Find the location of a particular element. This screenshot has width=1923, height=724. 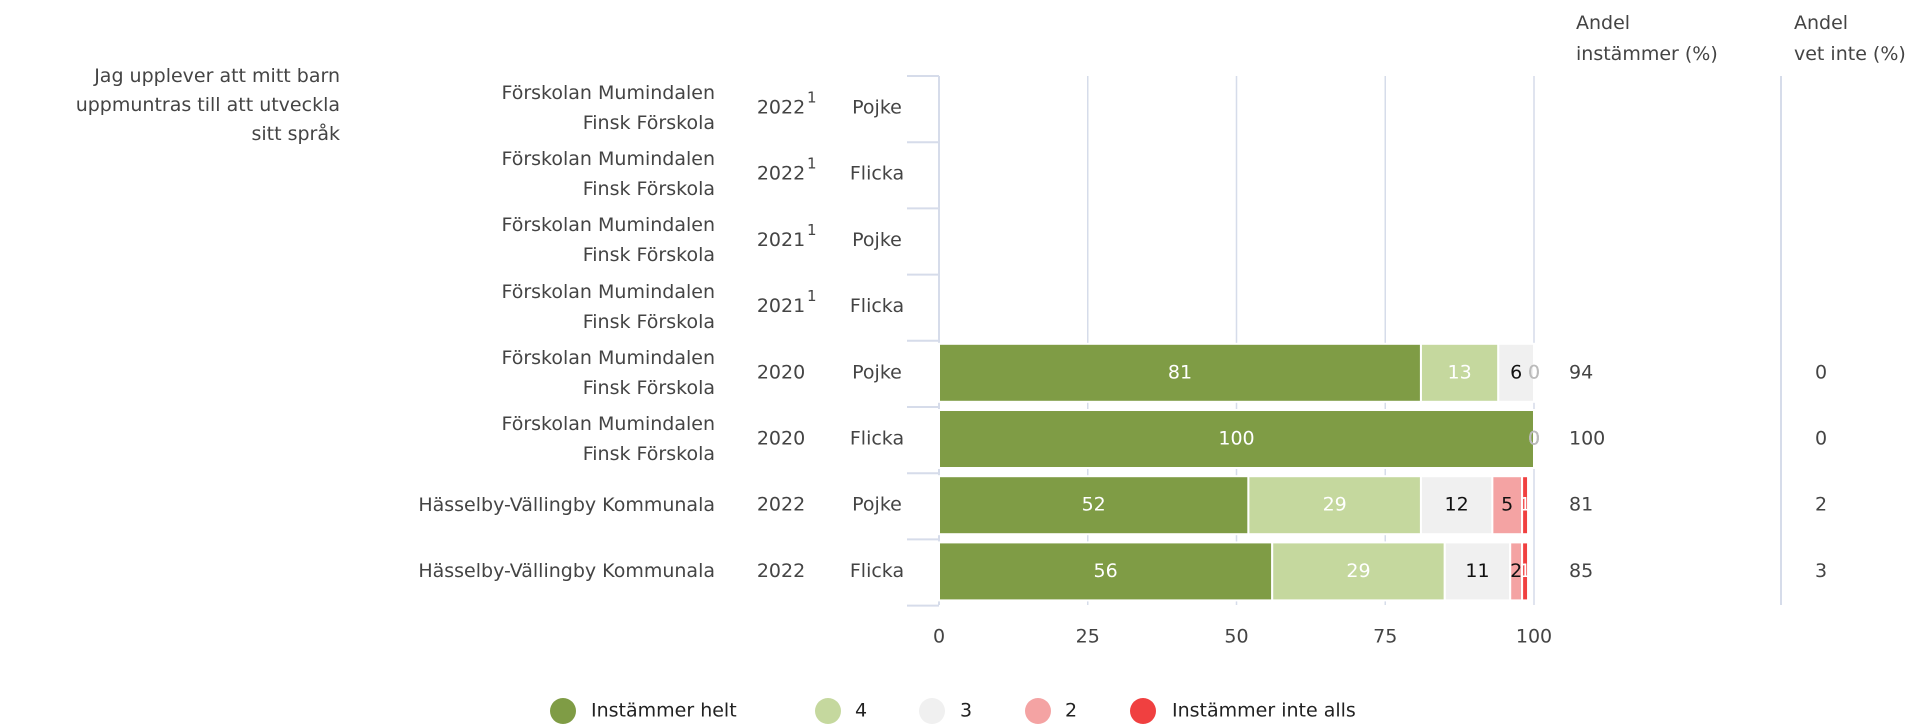

column-value: 81 is located at coordinates (1581, 505).